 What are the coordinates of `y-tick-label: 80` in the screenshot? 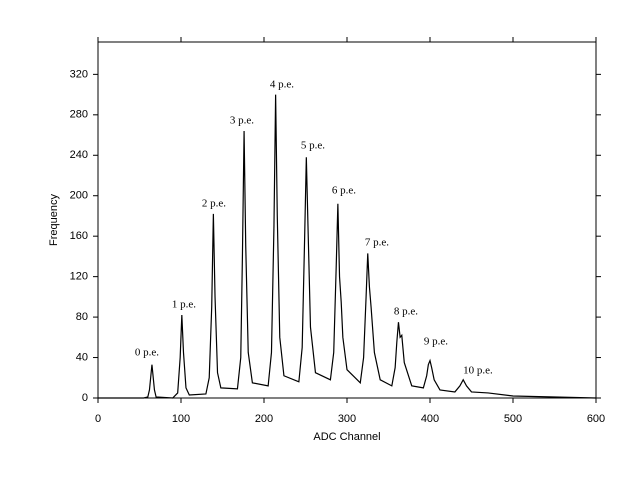 It's located at (82, 317).